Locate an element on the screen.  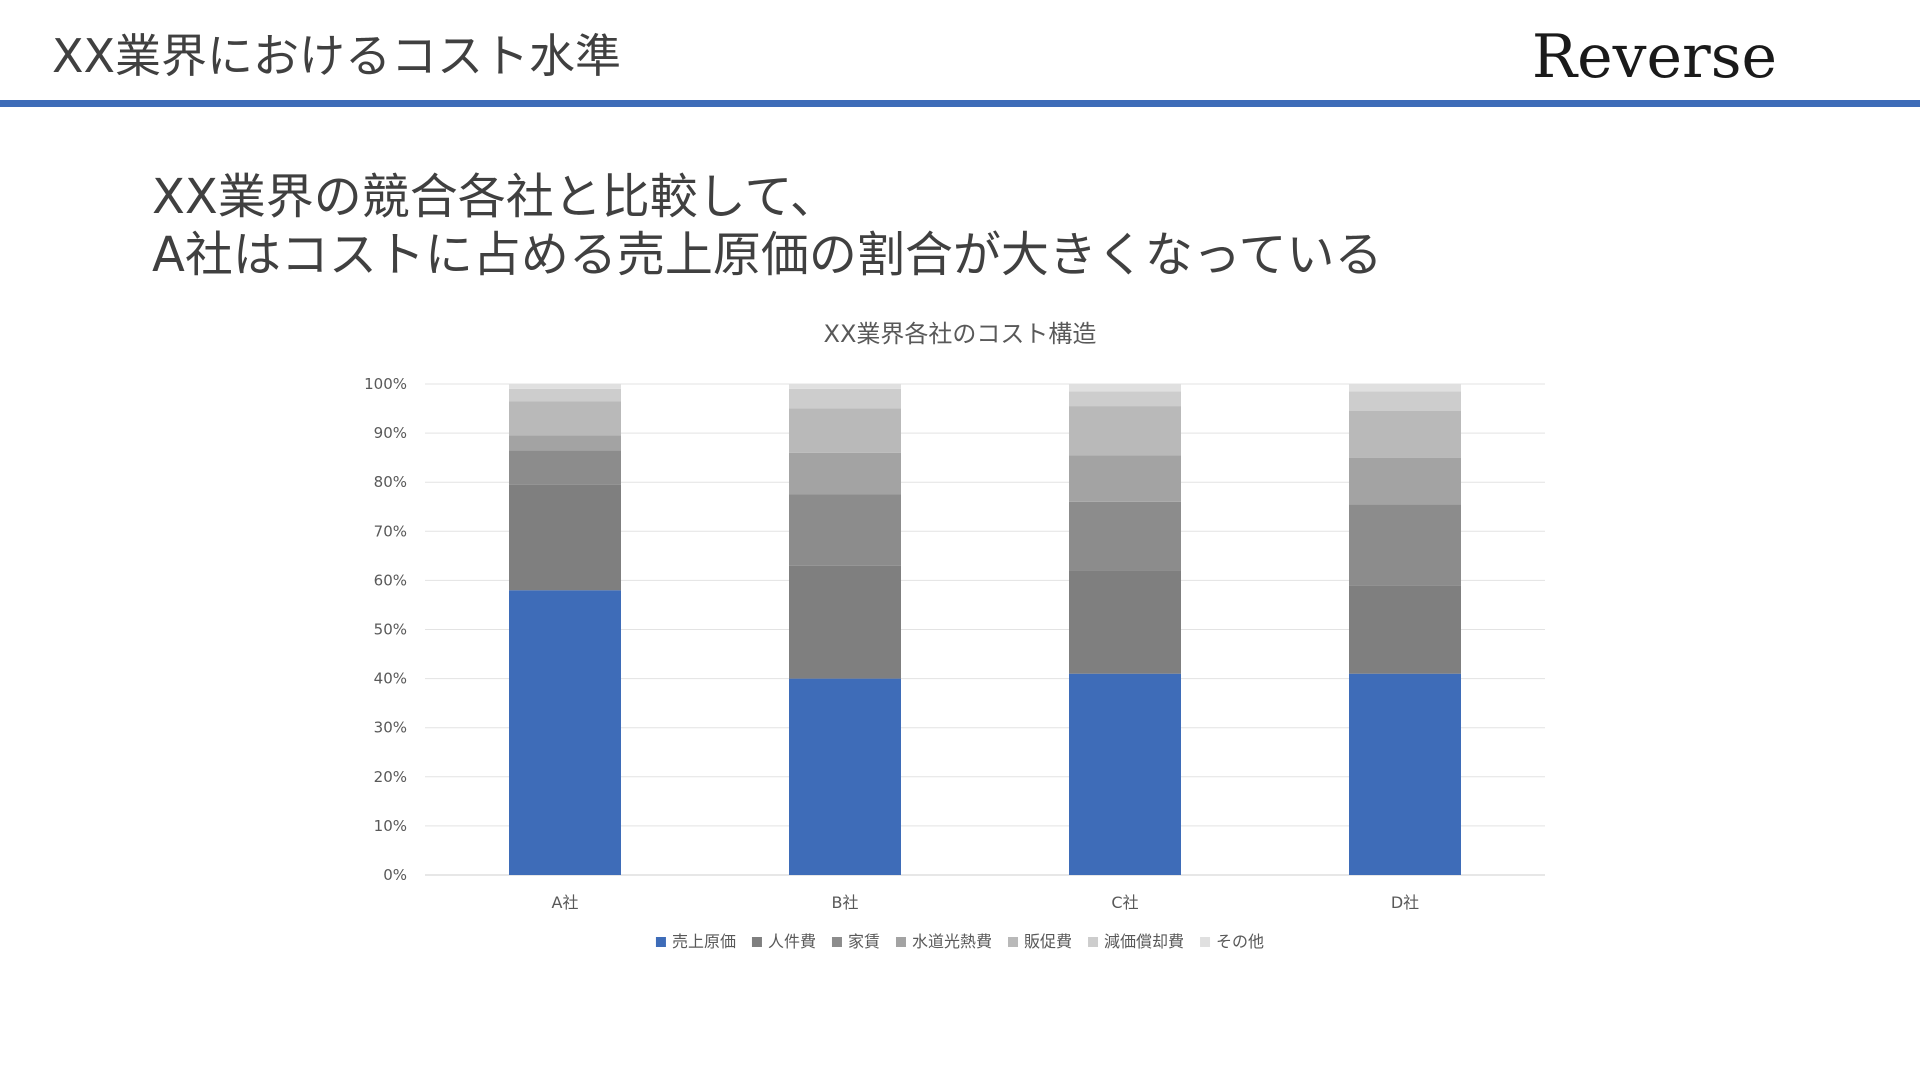
y-tick-label: 30% is located at coordinates (390, 728).